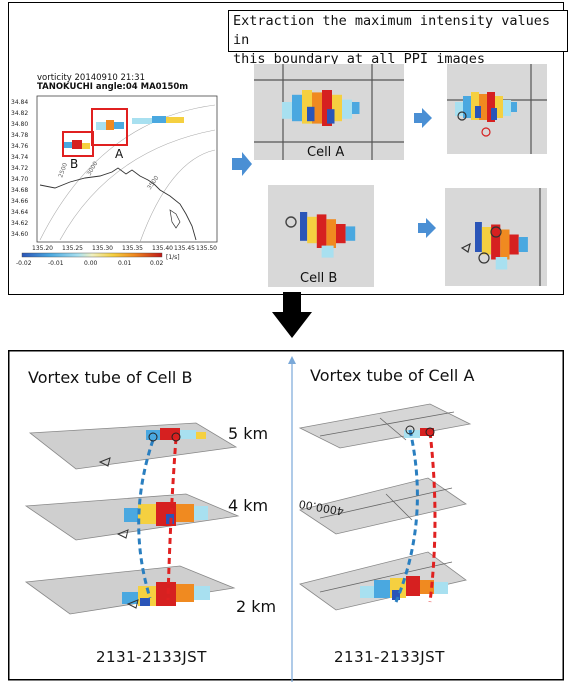  Describe the element at coordinates (318, 278) in the screenshot. I see `cell-b-label: Cell B` at that location.